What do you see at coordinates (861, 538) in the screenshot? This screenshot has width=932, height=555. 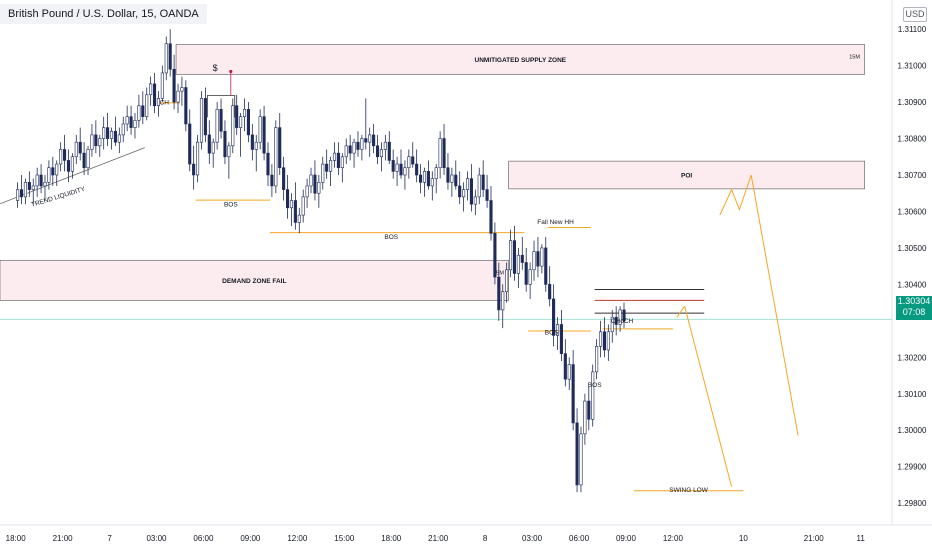 I see `x-tick-label-17: 11` at bounding box center [861, 538].